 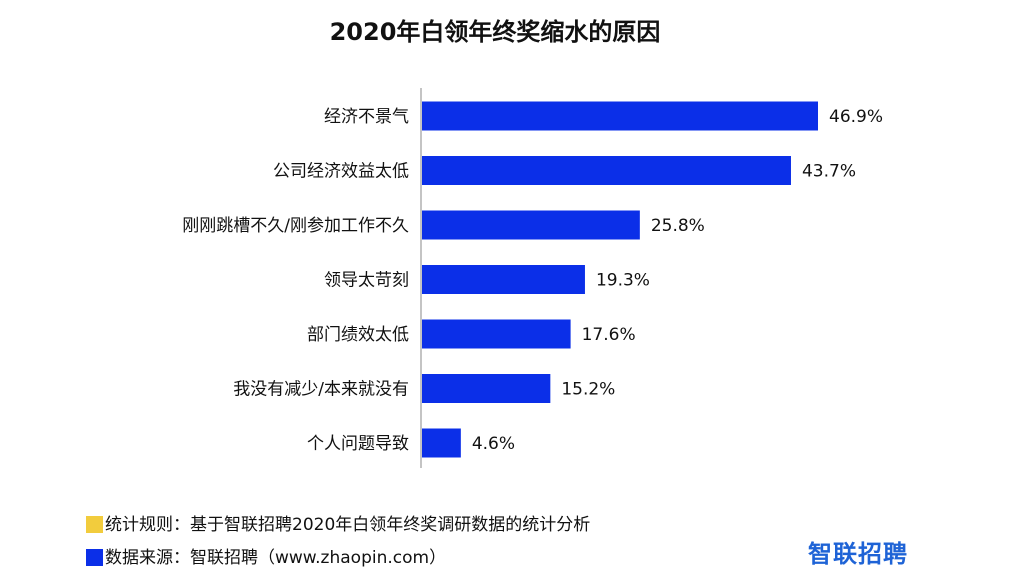 I want to click on value-label: 19.3%, so click(x=623, y=281).